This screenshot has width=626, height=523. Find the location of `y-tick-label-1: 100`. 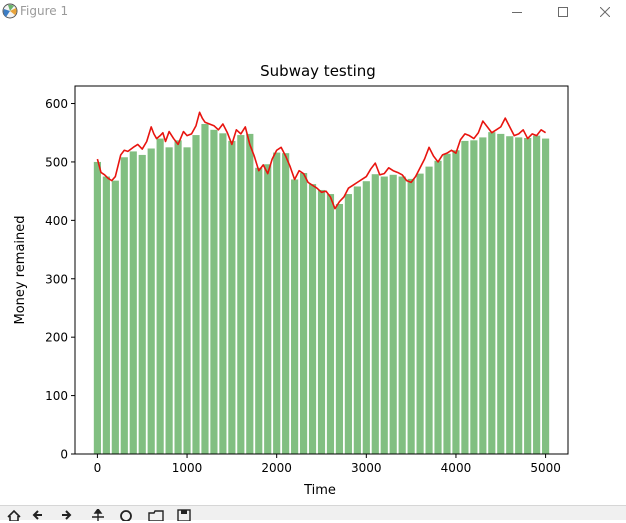

y-tick-label-1: 100 is located at coordinates (56, 396).